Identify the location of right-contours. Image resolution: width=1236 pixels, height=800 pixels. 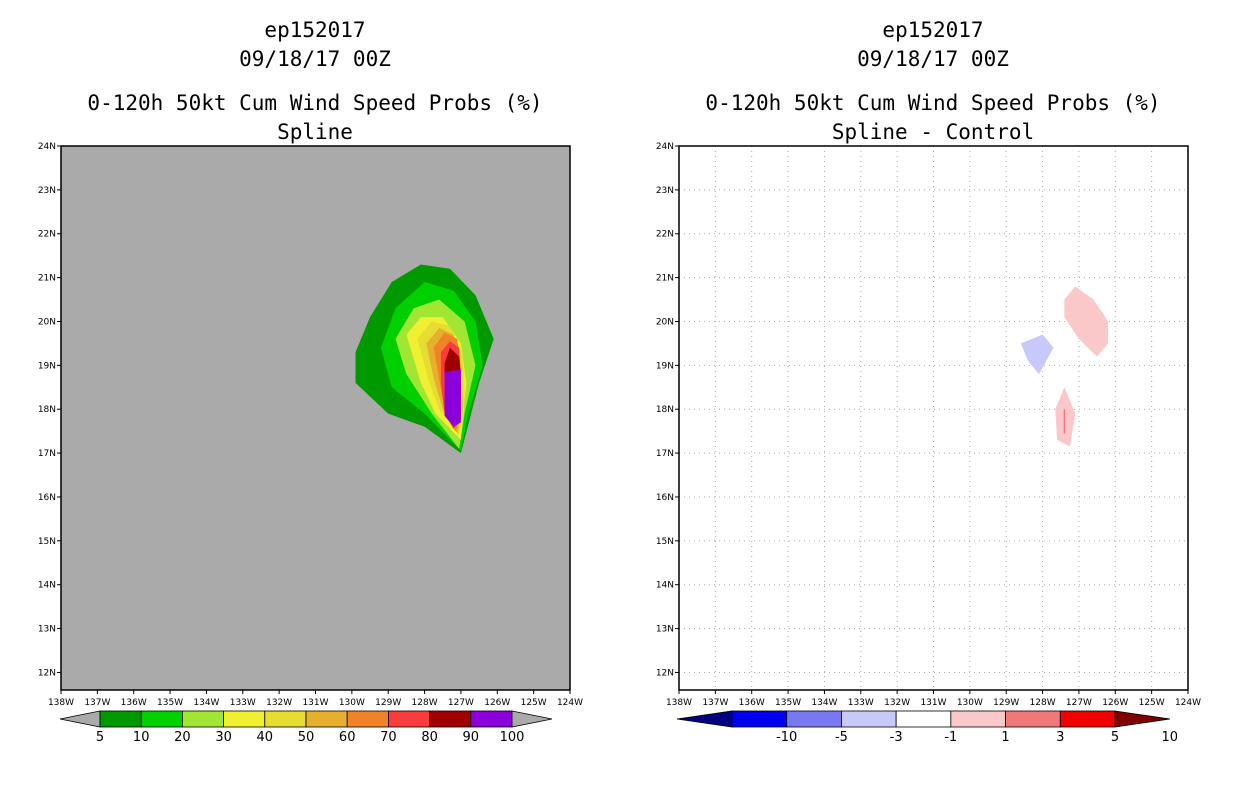
(1064, 366).